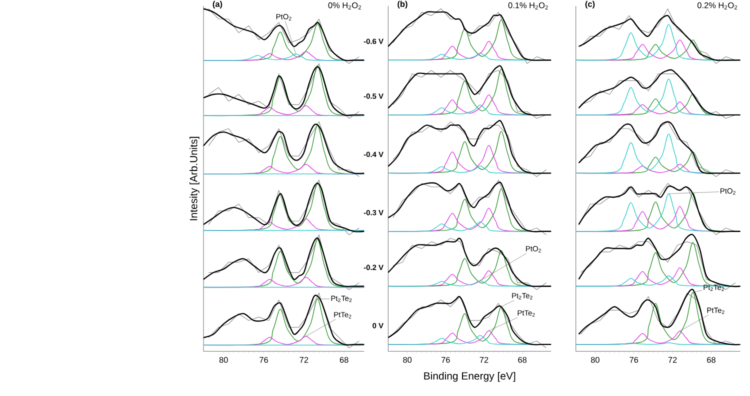 The image size is (750, 396). Describe the element at coordinates (590, 5) in the screenshot. I see `chart-title: (c)` at that location.